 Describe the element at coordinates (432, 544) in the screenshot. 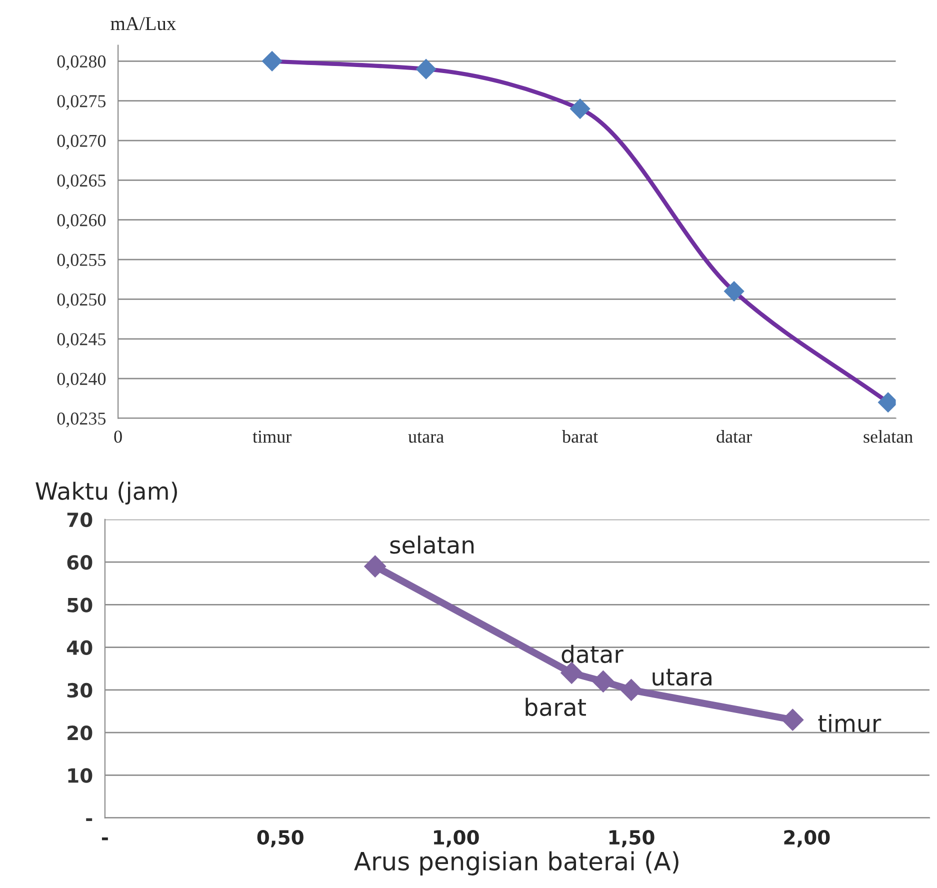

I see `annotation: selatan` at that location.